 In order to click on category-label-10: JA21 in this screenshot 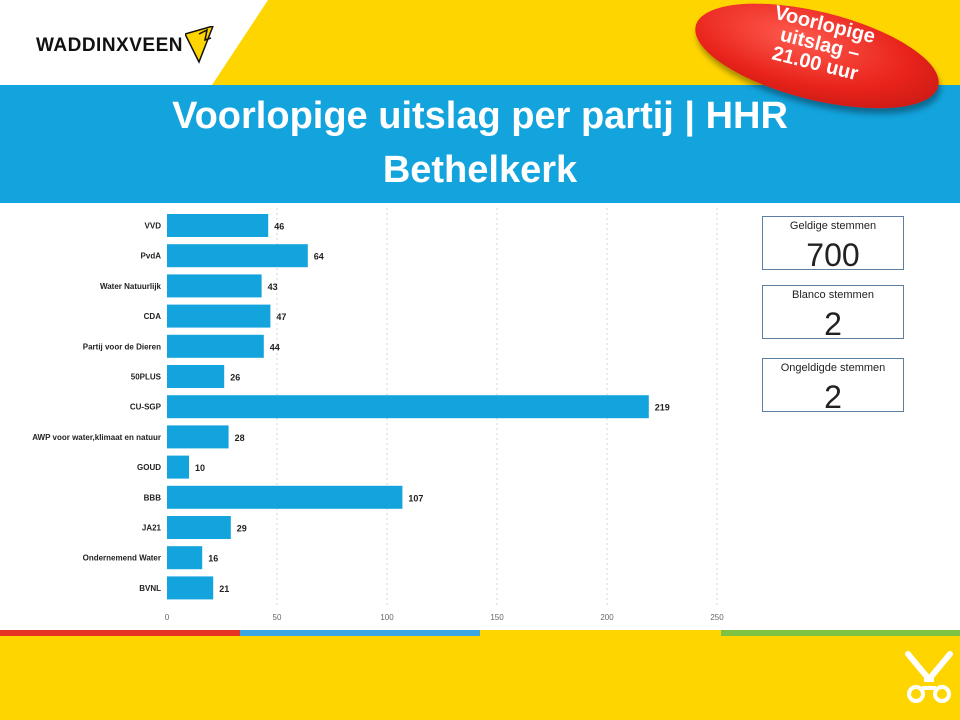, I will do `click(152, 528)`.